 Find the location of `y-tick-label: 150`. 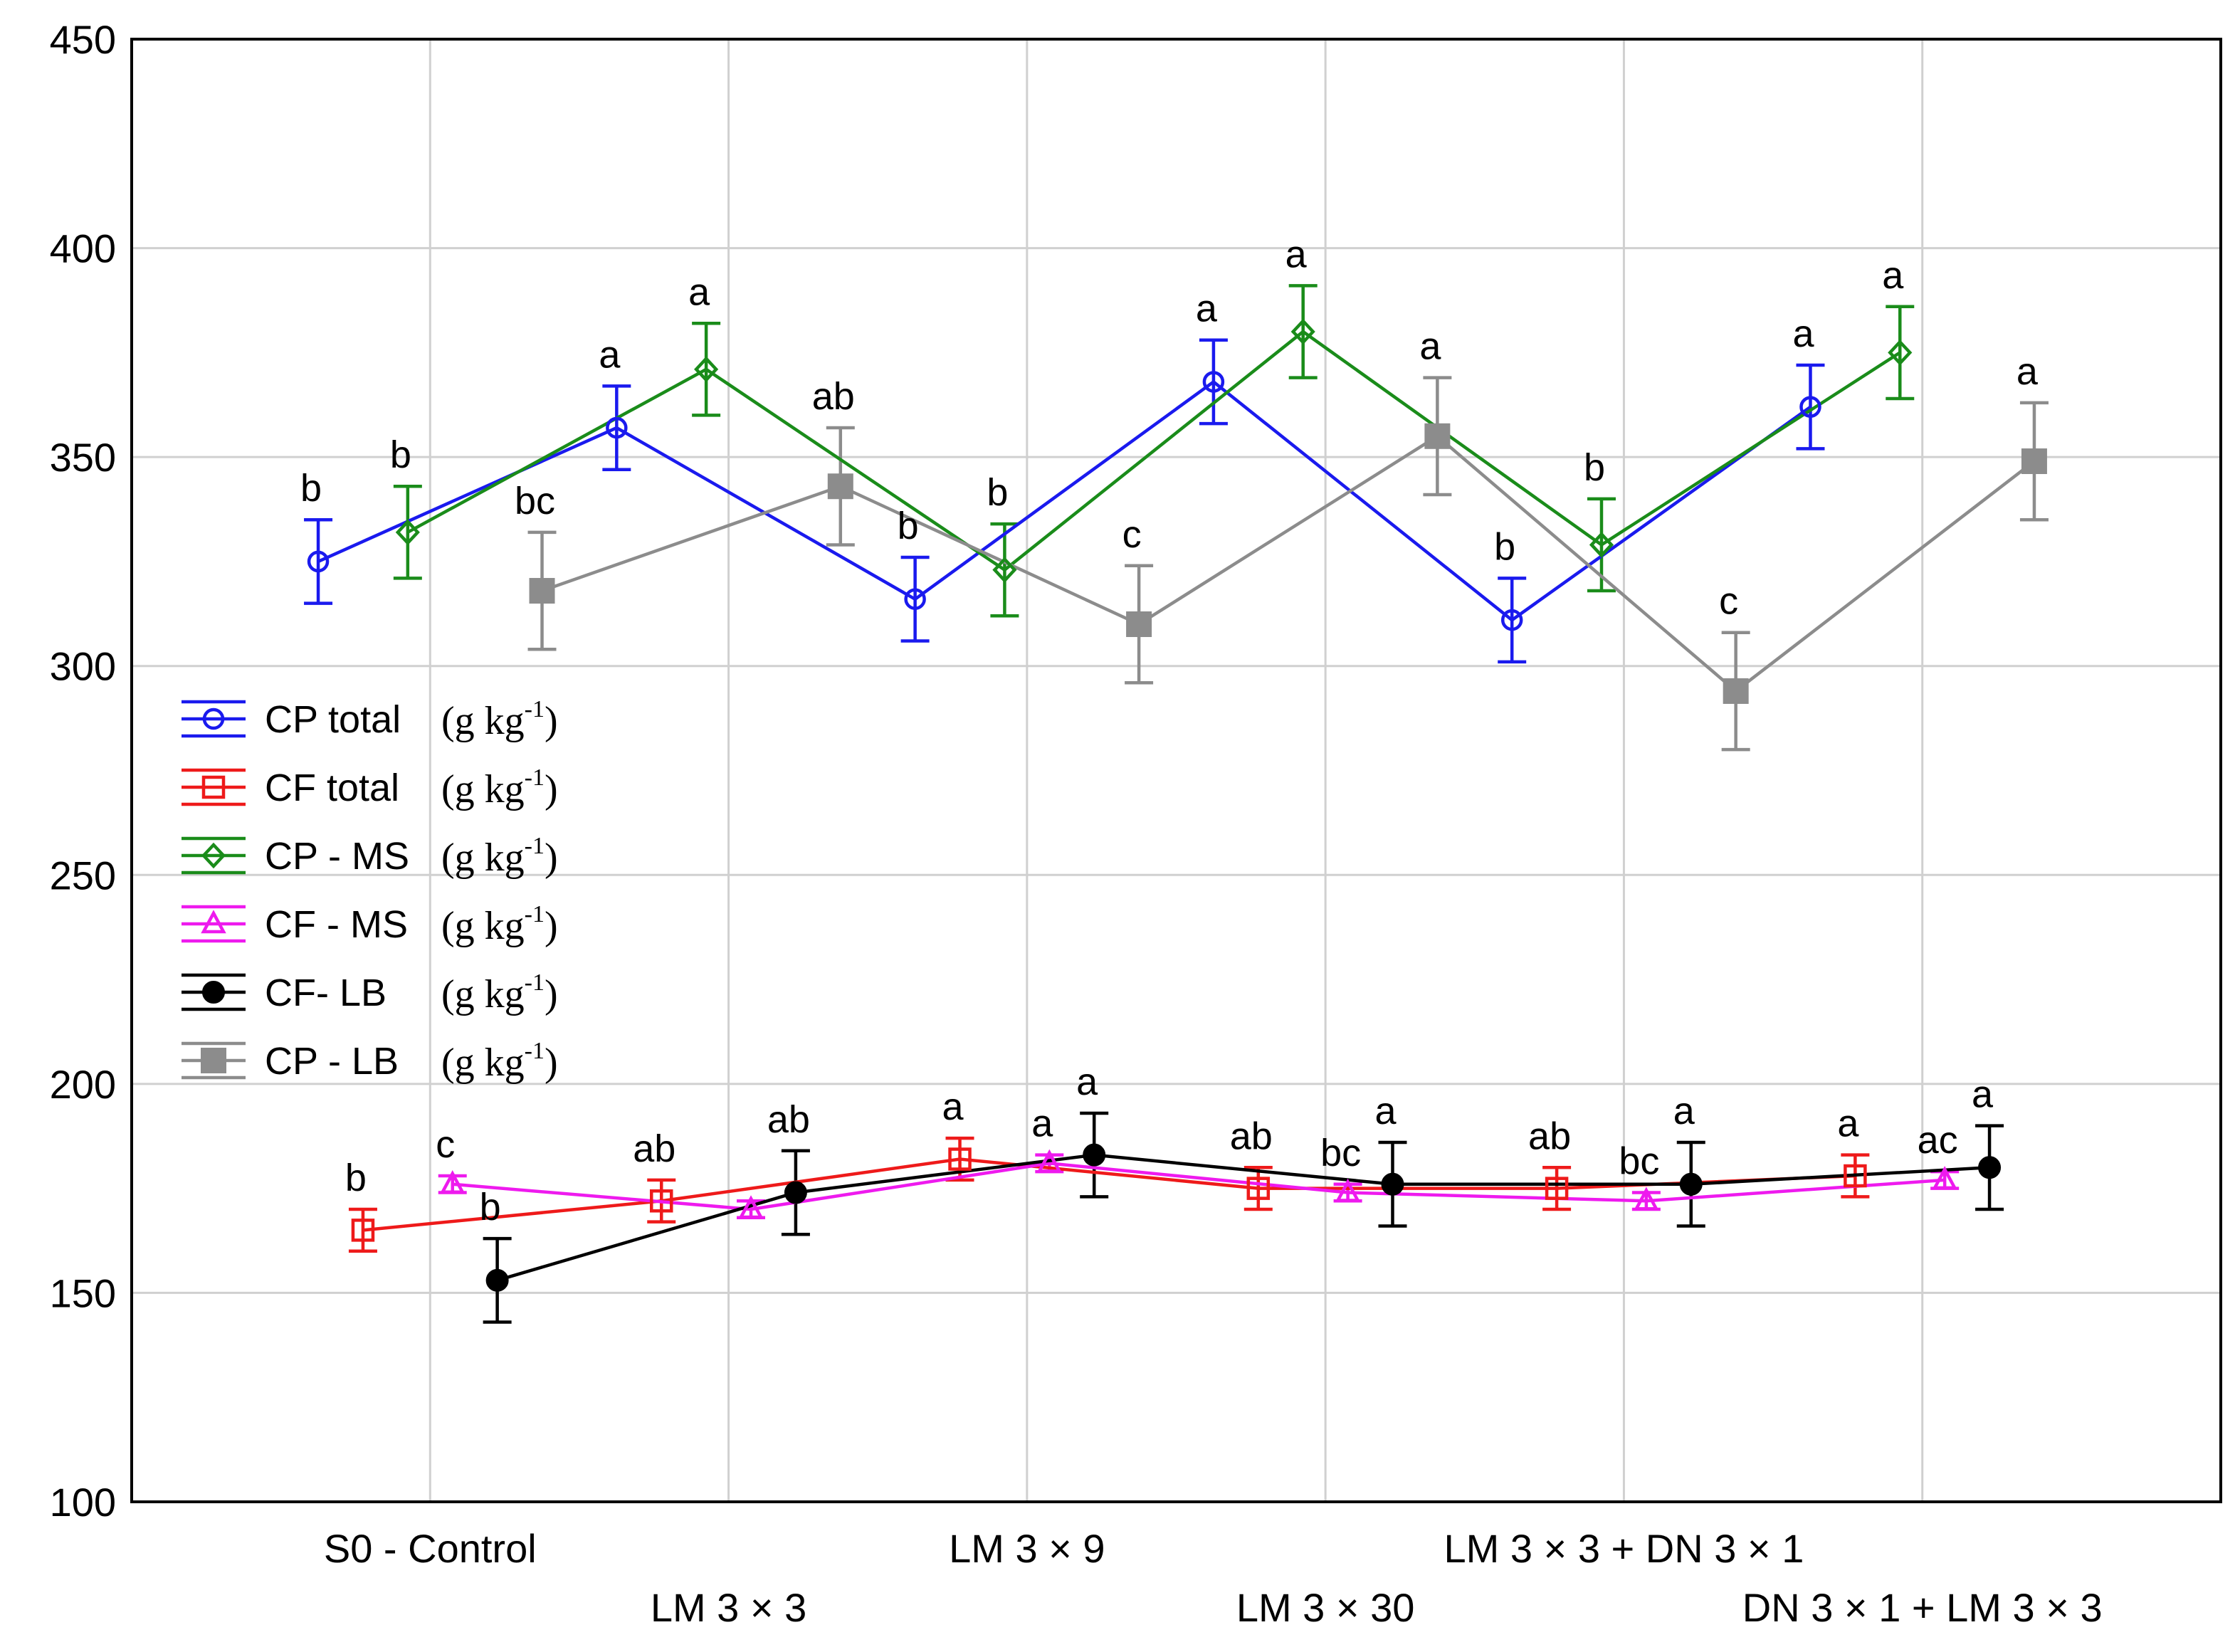

y-tick-label: 150 is located at coordinates (83, 1292).